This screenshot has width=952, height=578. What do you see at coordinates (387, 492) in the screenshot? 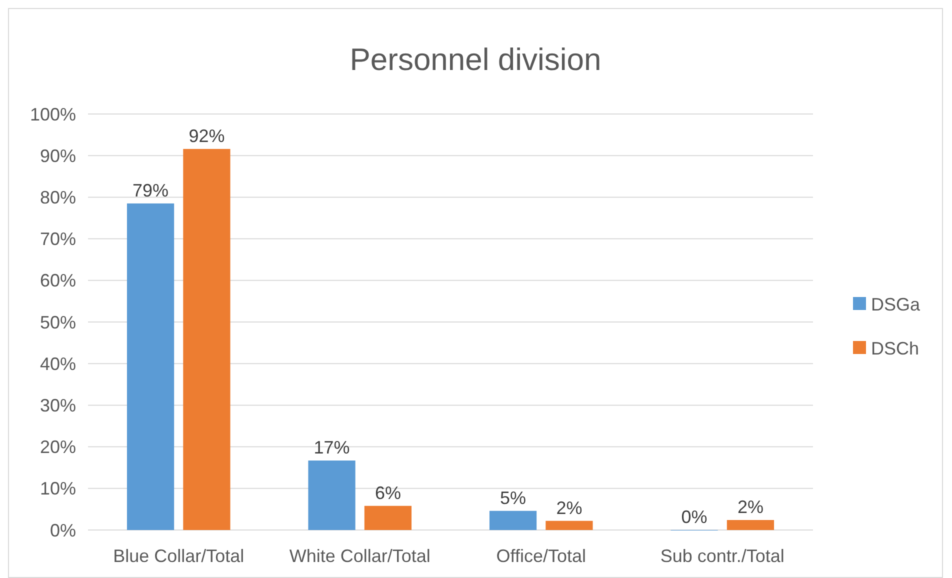
I see `data-label: 6%` at bounding box center [387, 492].